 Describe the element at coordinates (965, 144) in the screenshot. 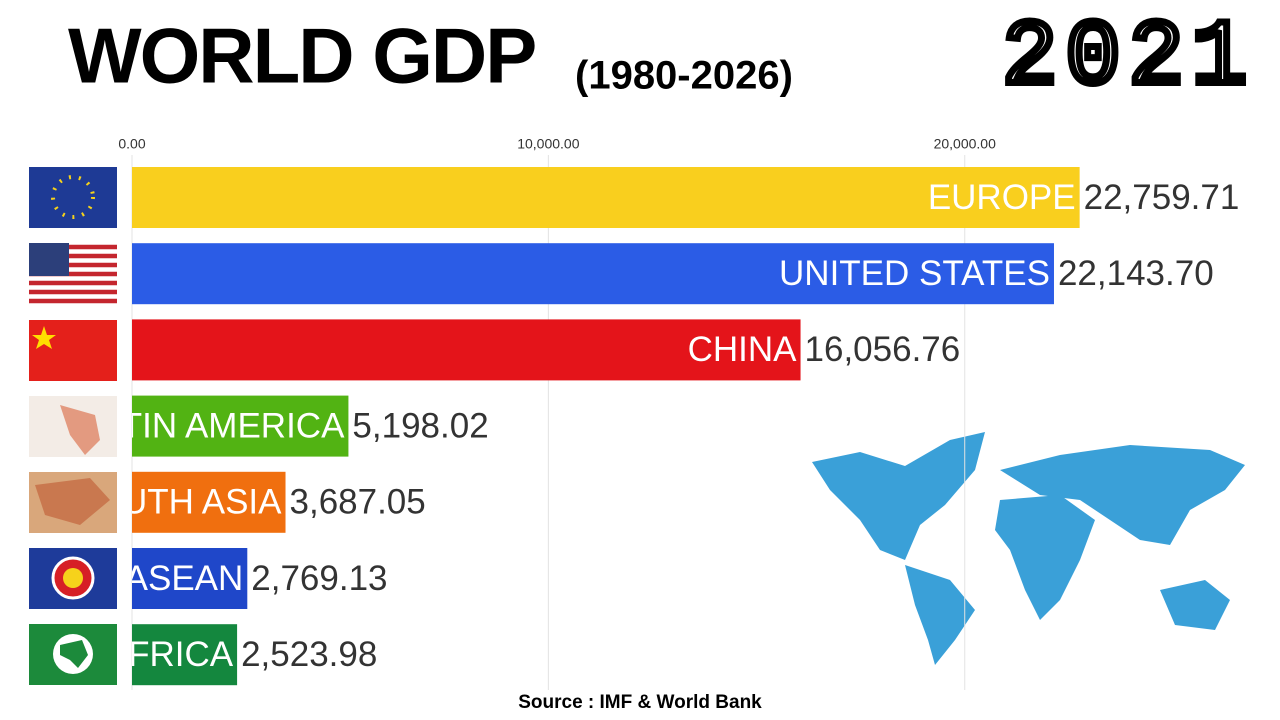

I see `x-tick-label: 20,000.00` at that location.